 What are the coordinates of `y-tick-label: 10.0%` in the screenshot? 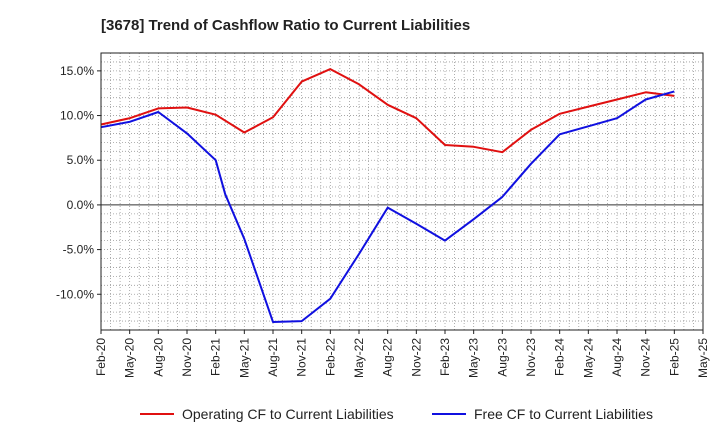 It's located at (77, 116).